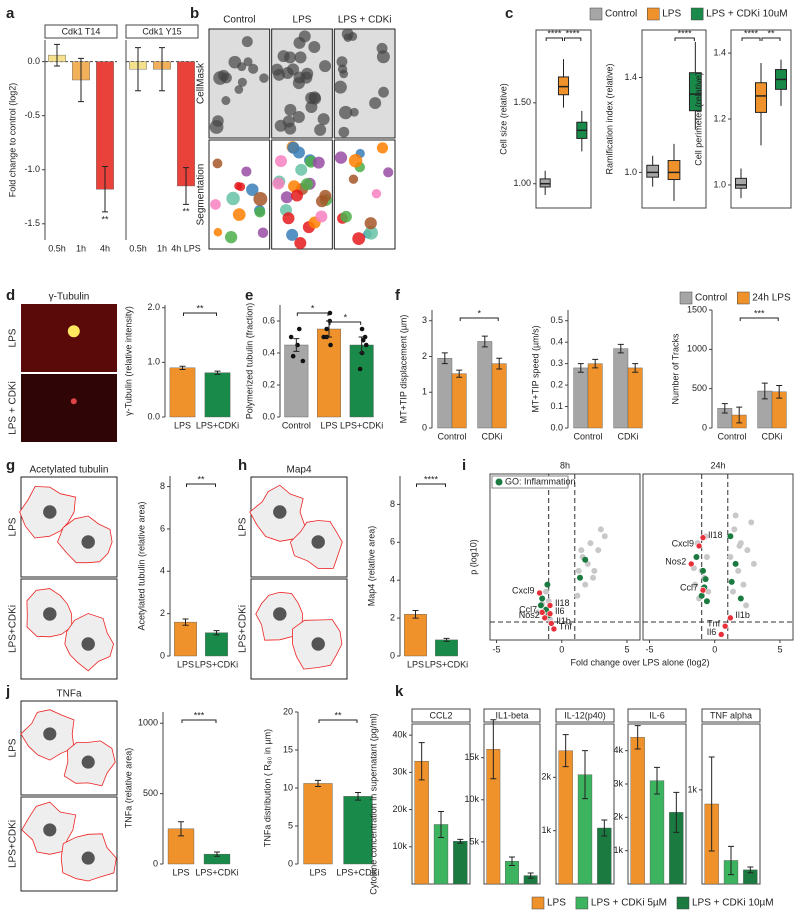 This screenshot has width=800, height=915. Describe the element at coordinates (554, 33) in the screenshot. I see `significance: ****` at that location.